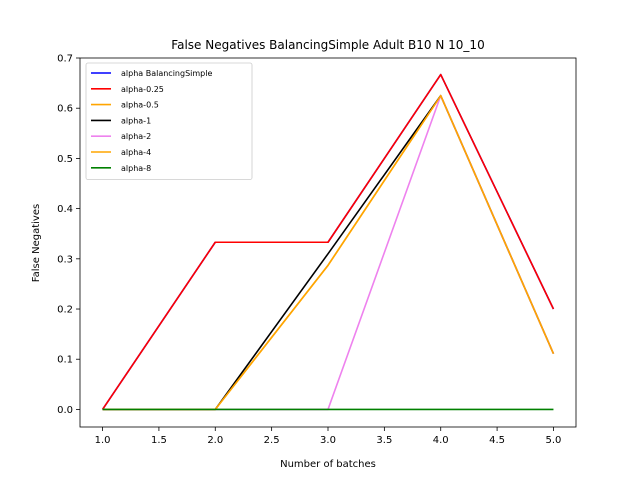  Describe the element at coordinates (272, 440) in the screenshot. I see `x-tick-label: 2.5` at that location.